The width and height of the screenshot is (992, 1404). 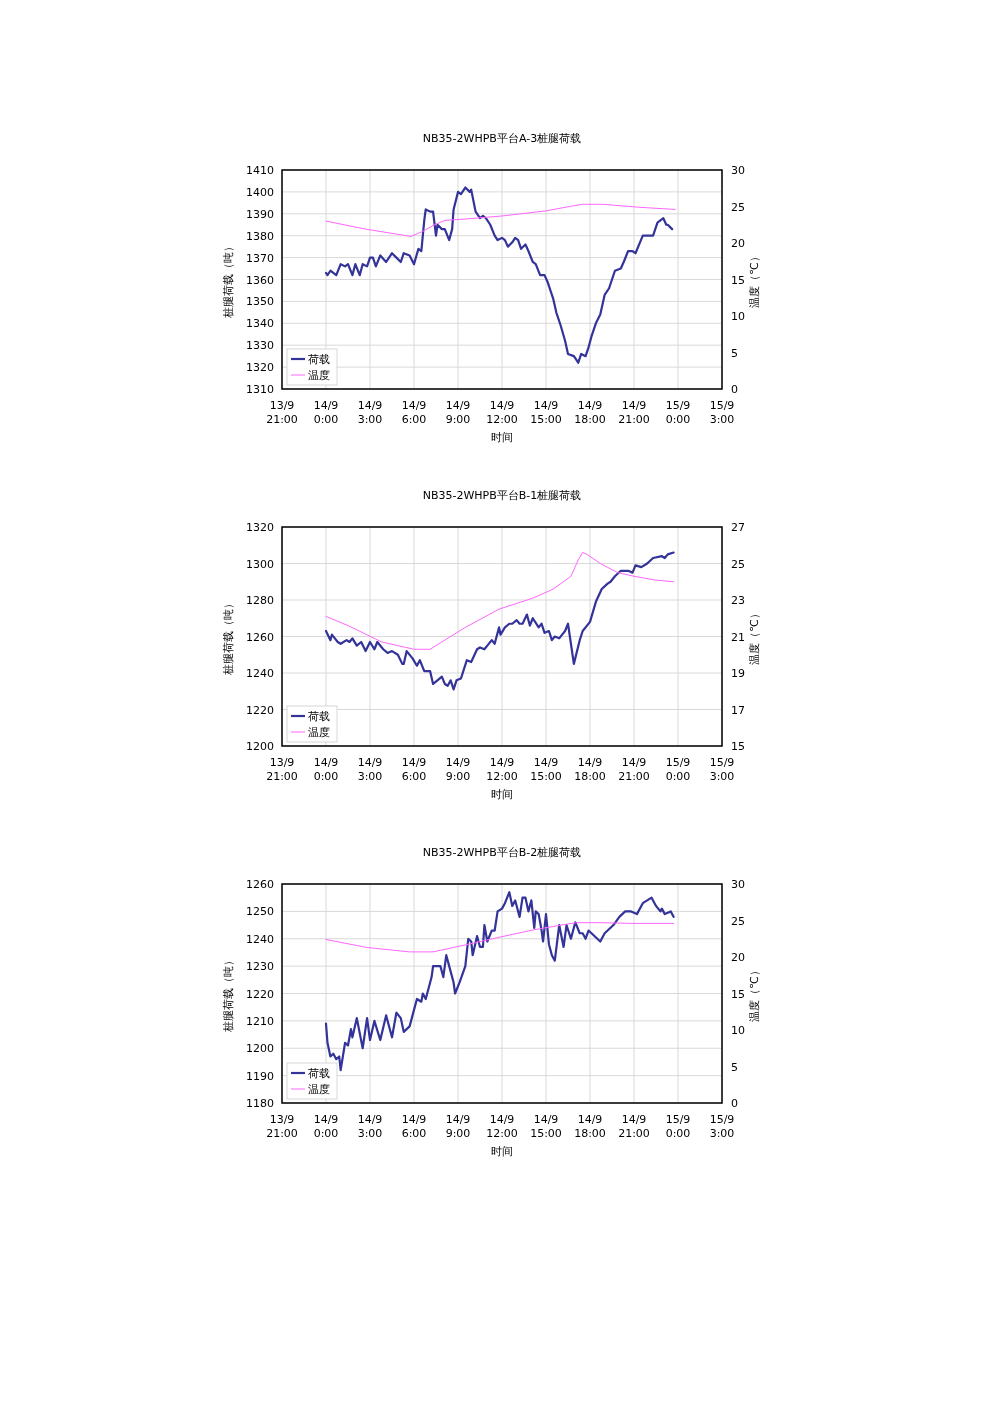 What do you see at coordinates (260, 170) in the screenshot?
I see `y-tick-label: 1410` at bounding box center [260, 170].